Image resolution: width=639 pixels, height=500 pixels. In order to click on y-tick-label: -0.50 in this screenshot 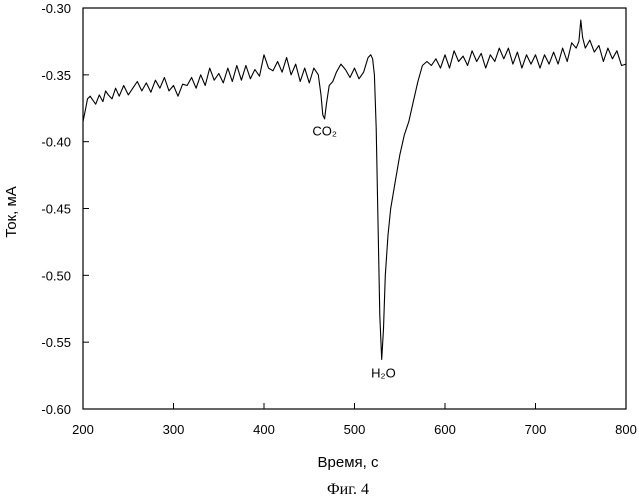, I will do `click(56, 275)`.